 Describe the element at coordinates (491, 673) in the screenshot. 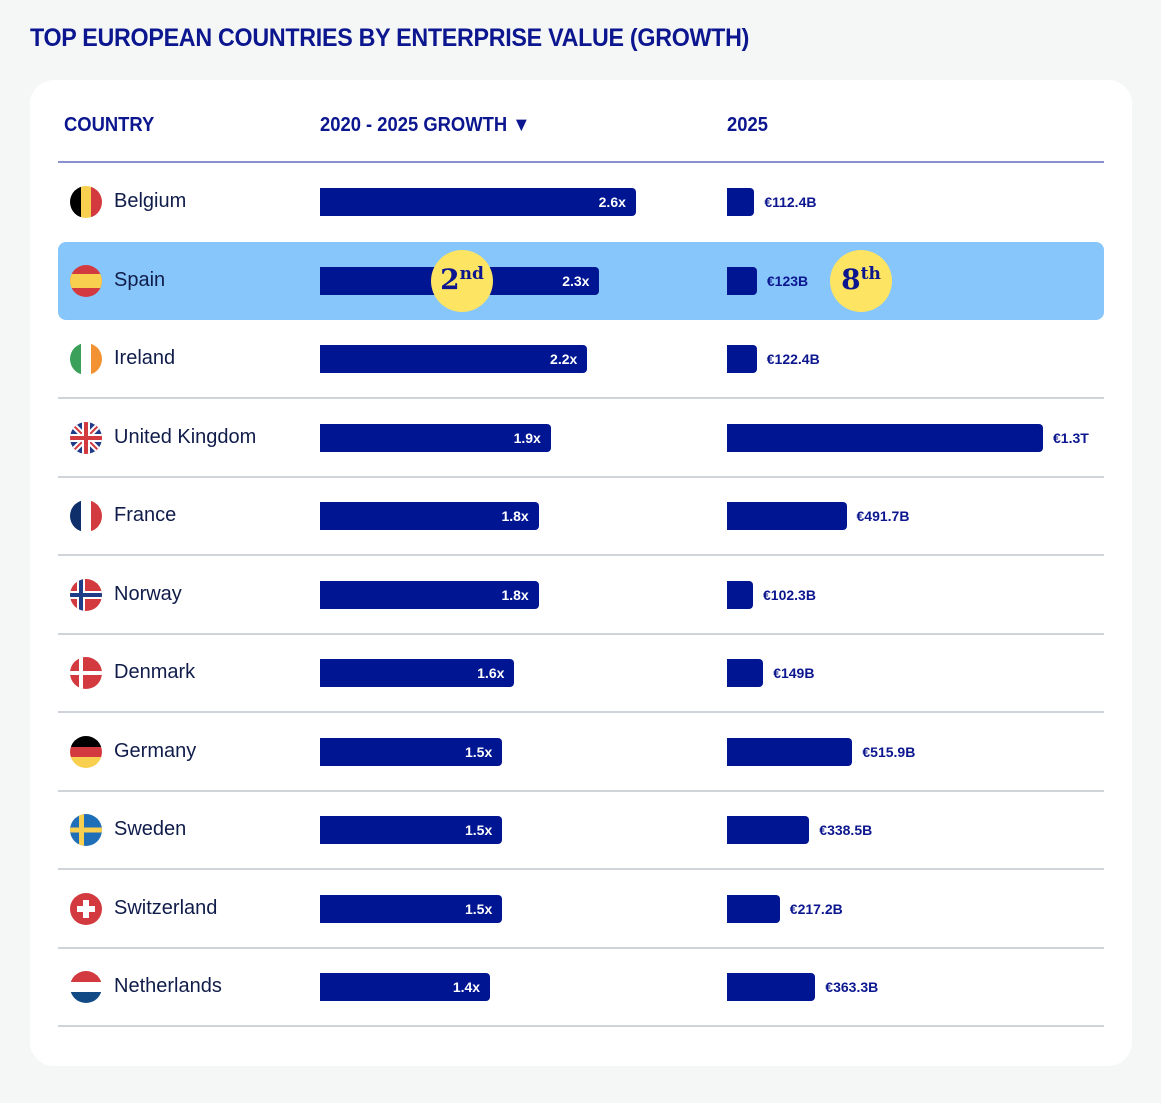

I see `growth-label: 1.6x` at that location.